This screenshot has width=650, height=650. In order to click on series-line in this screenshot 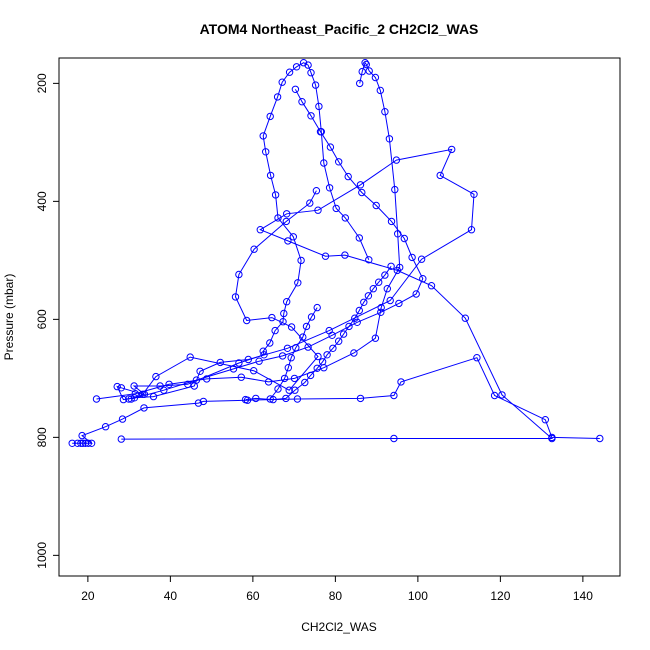, I will do `click(318, 333)`.